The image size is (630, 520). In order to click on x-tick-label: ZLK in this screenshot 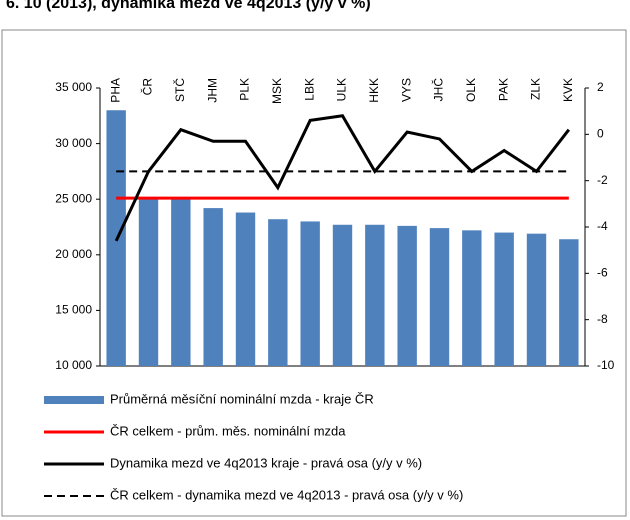, I will do `click(536, 89)`.